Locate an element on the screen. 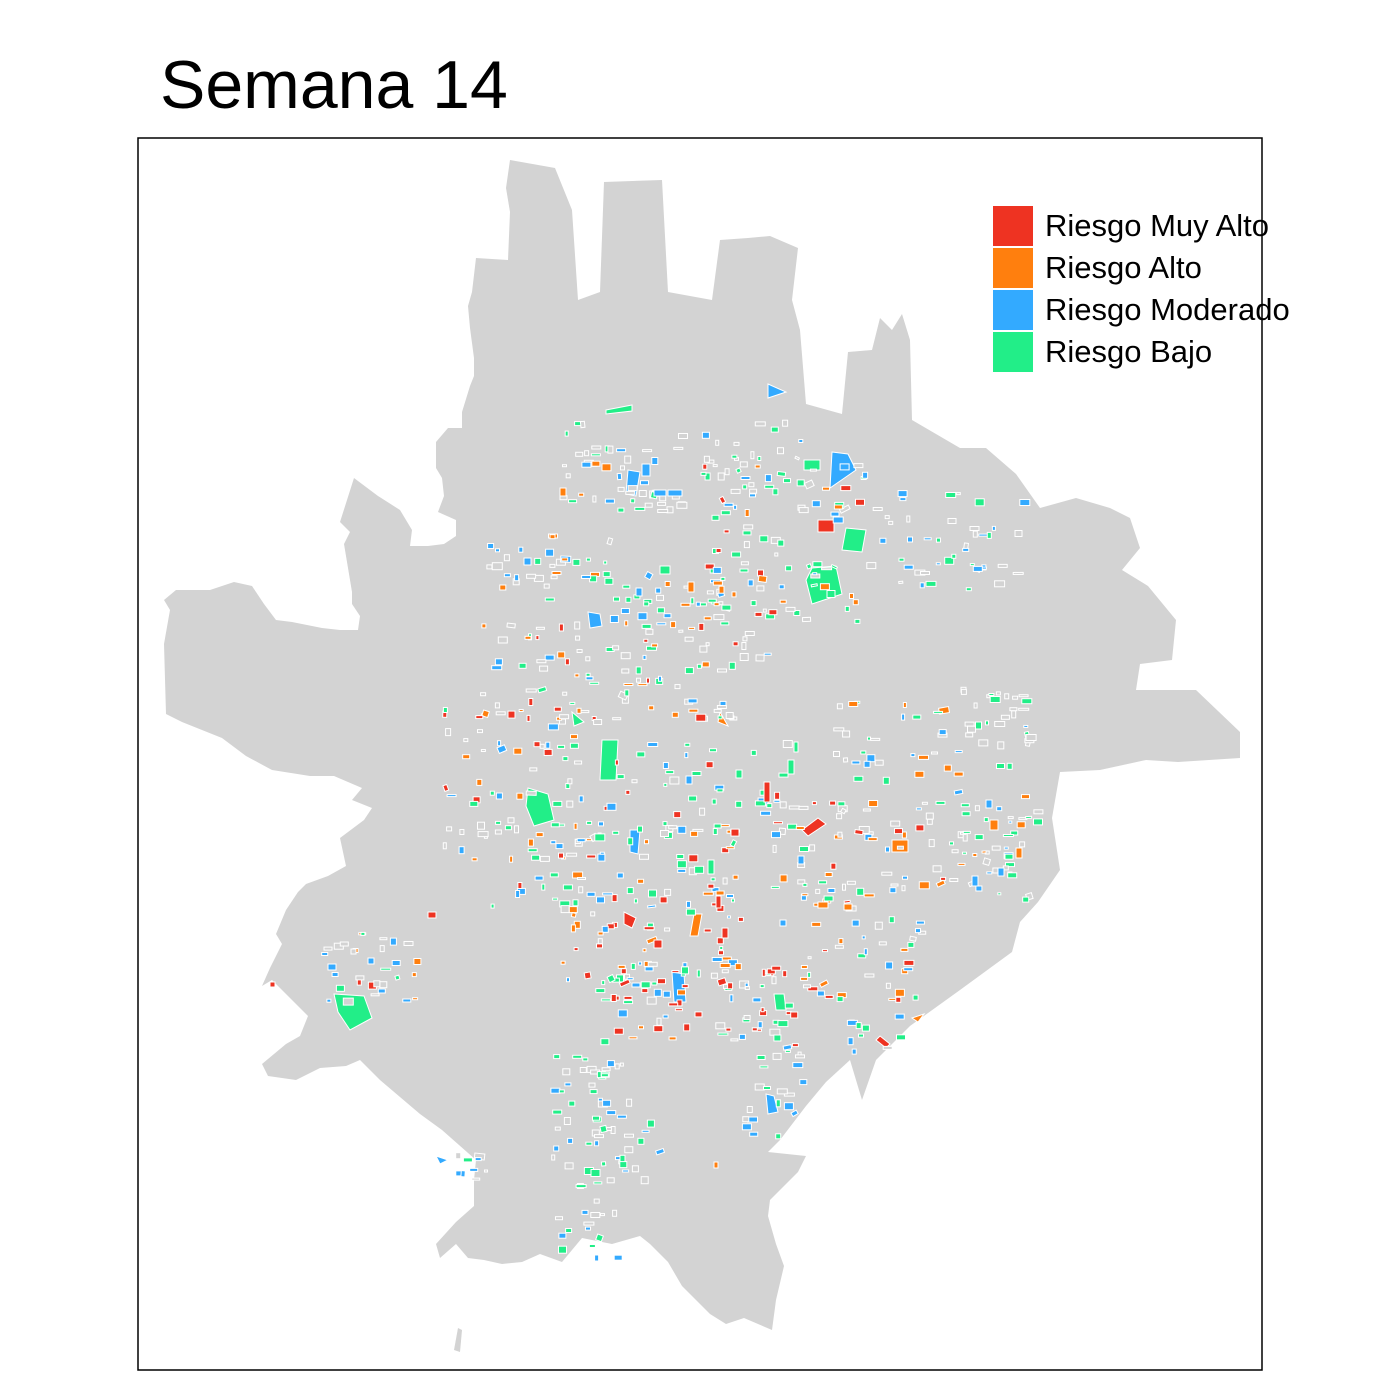  legend-label: Riesgo Bajo is located at coordinates (1129, 351).